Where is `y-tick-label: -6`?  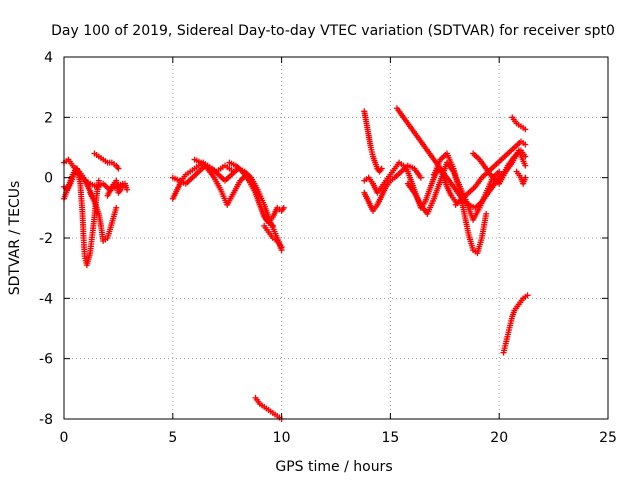 y-tick-label: -6 is located at coordinates (46, 360).